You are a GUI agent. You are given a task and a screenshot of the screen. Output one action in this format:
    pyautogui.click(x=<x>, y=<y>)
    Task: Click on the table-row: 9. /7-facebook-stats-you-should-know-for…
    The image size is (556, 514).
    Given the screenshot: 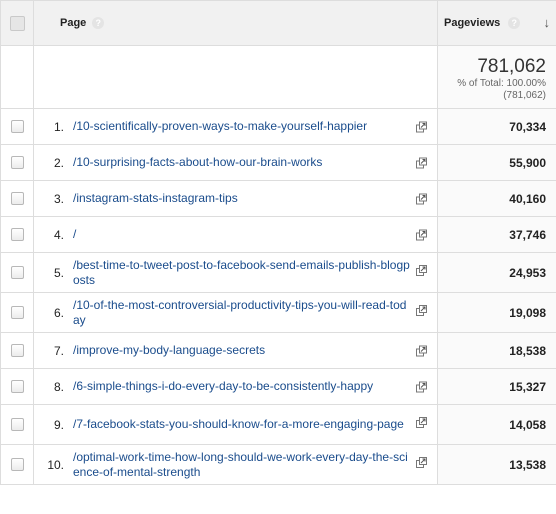 What is the action you would take?
    pyautogui.click(x=278, y=424)
    